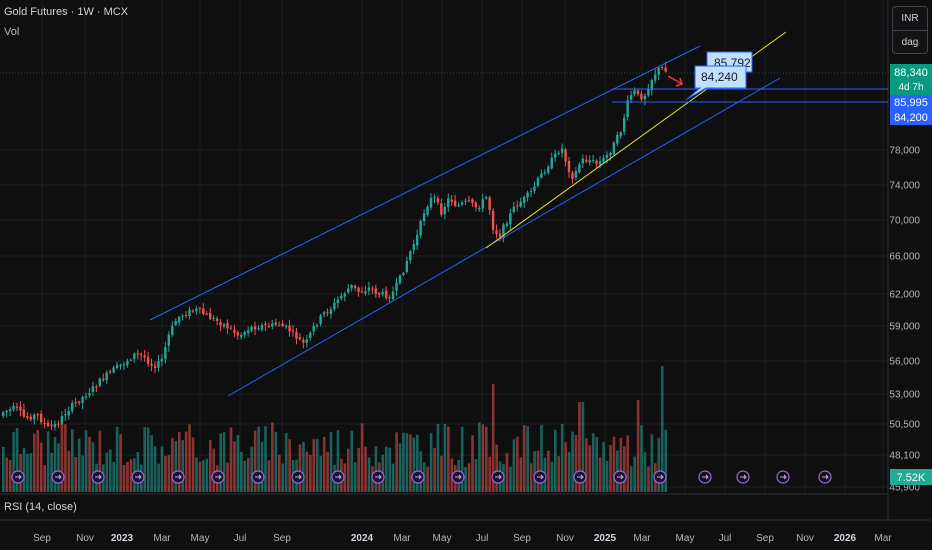  What do you see at coordinates (719, 77) in the screenshot?
I see `callout-text-2: 84,240` at bounding box center [719, 77].